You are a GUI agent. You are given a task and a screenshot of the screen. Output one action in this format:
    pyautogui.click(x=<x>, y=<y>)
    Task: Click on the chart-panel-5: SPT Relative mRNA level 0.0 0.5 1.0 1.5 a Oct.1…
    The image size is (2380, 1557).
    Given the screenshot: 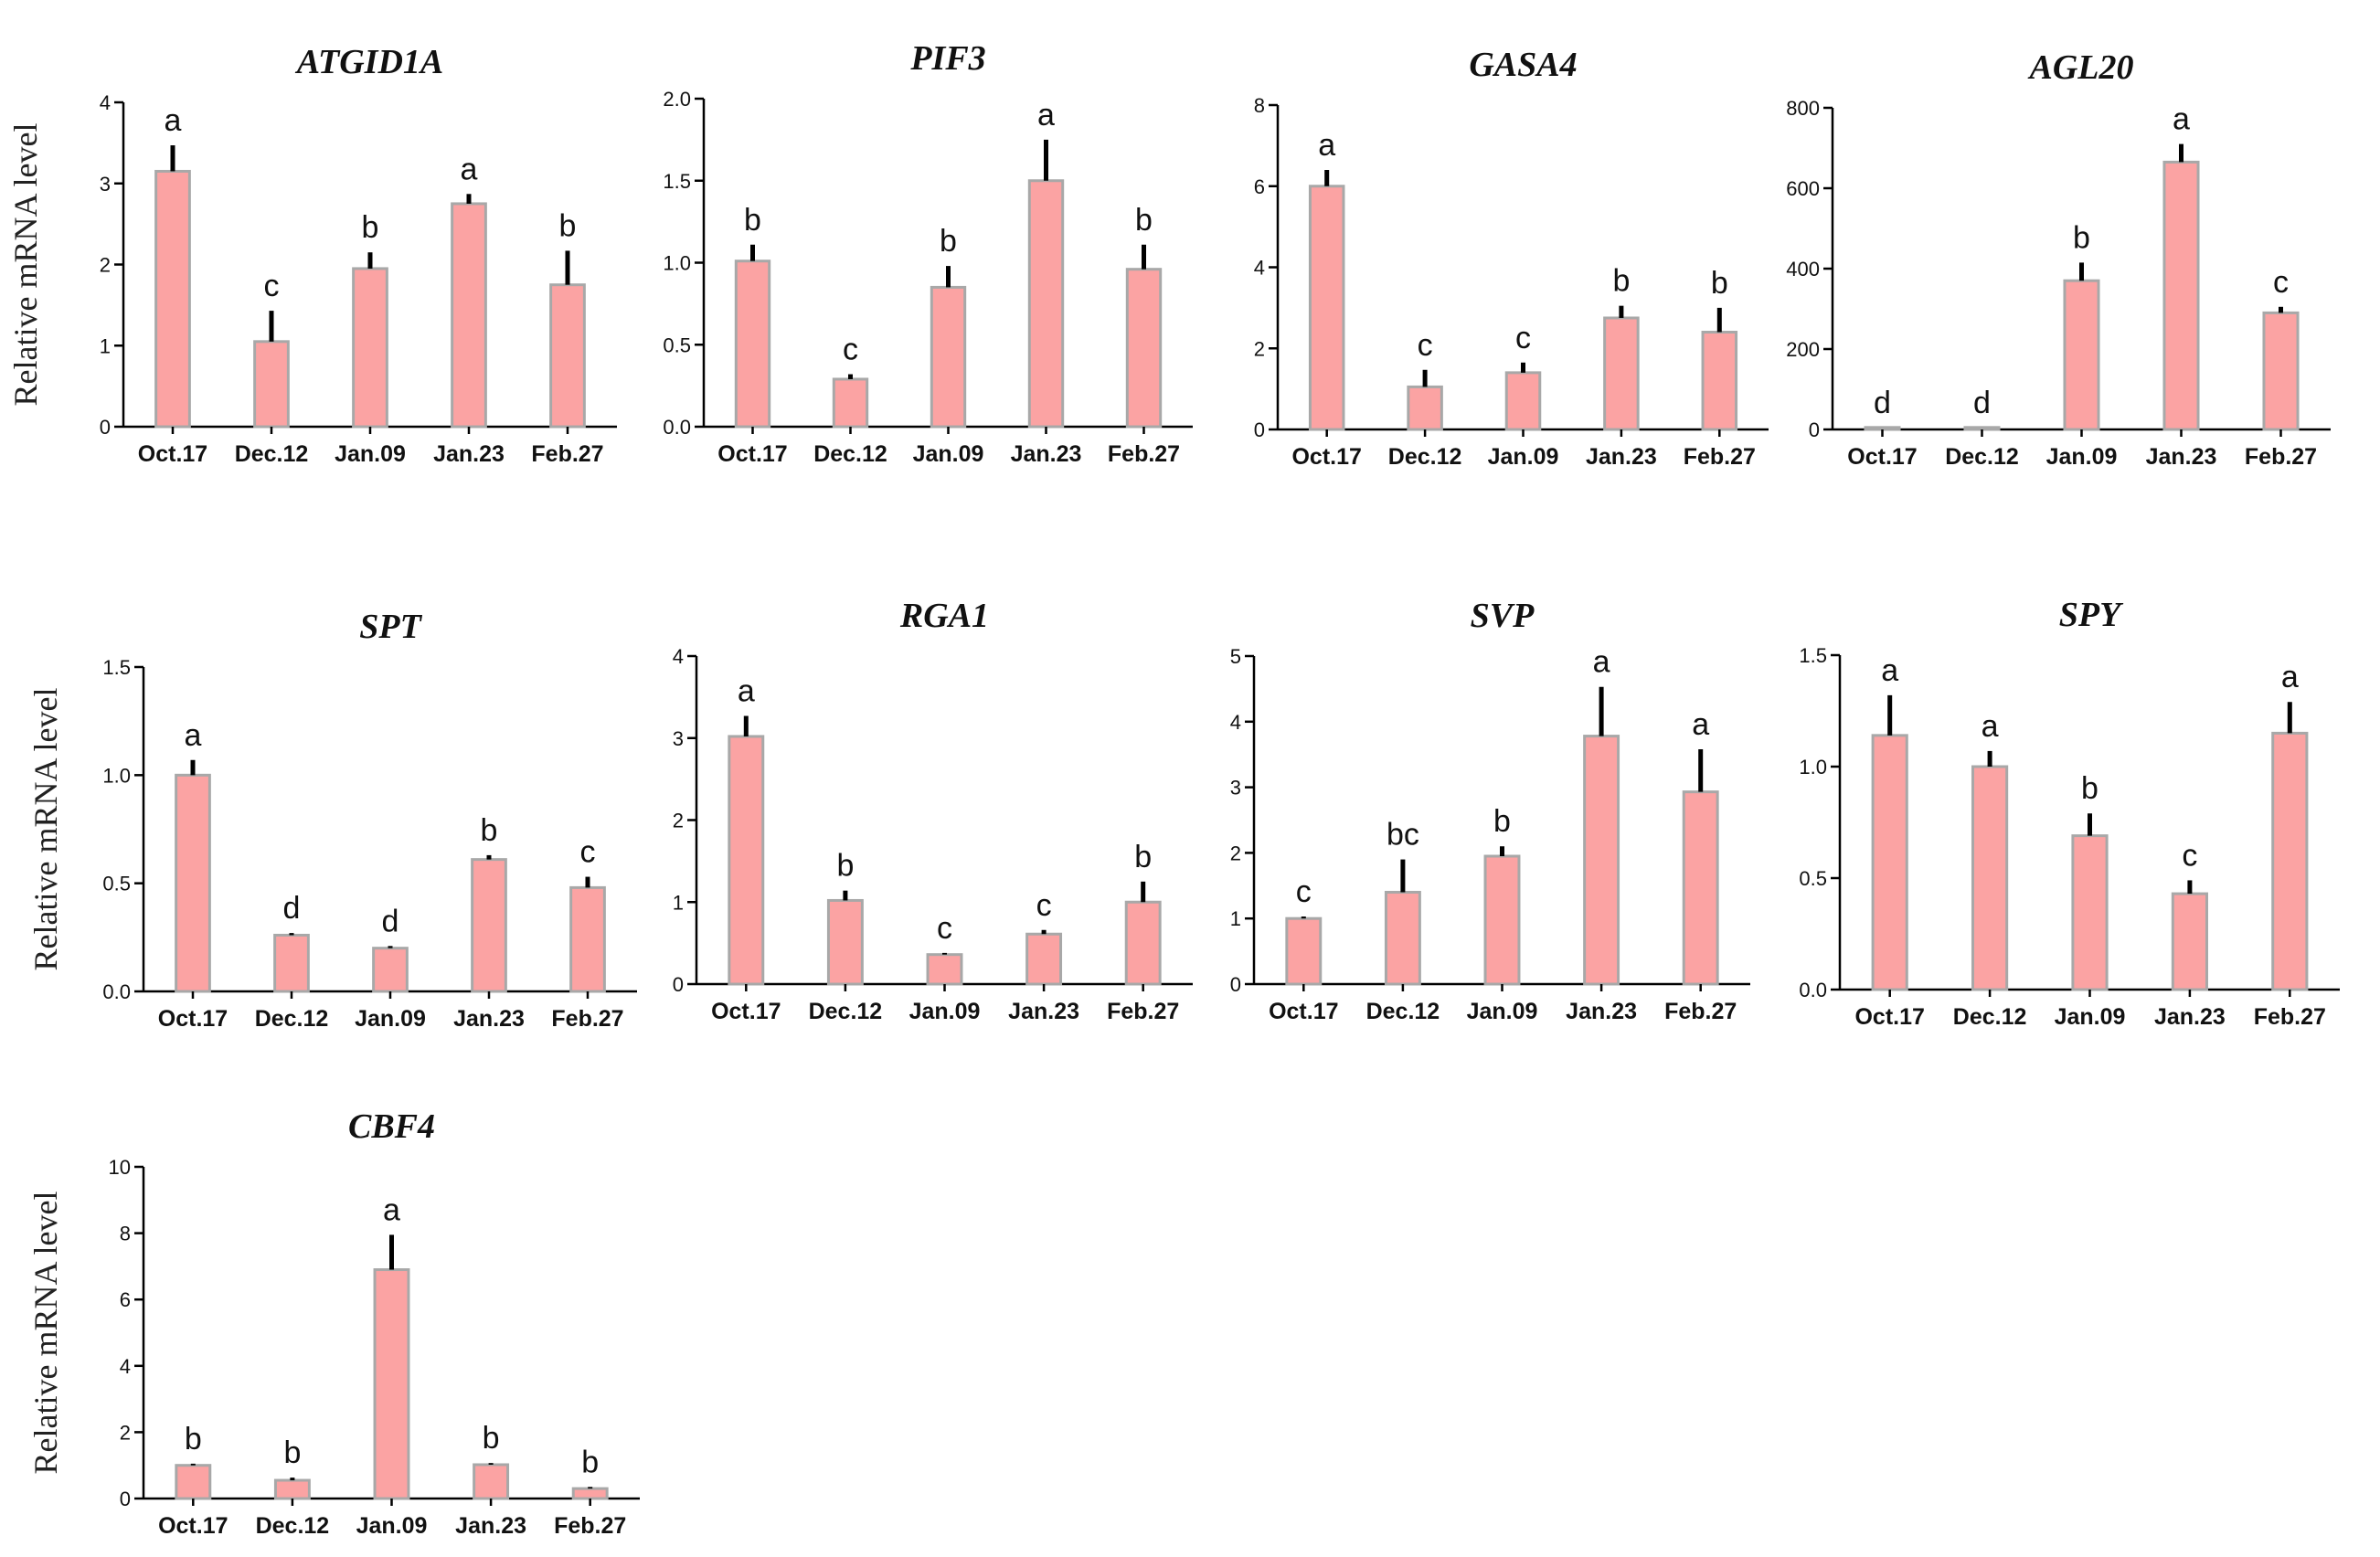 What is the action you would take?
    pyautogui.click(x=332, y=820)
    